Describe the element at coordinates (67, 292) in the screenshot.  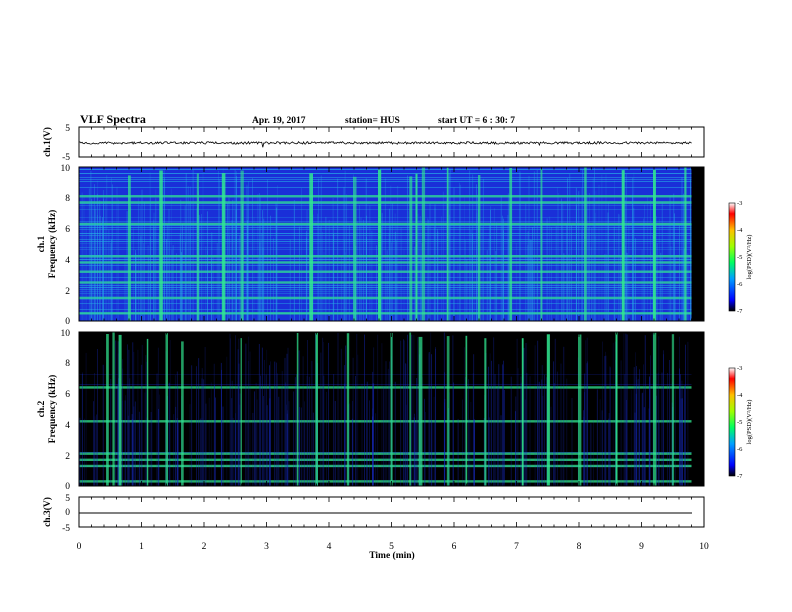
I see `ch1-ytick-2: 2` at that location.